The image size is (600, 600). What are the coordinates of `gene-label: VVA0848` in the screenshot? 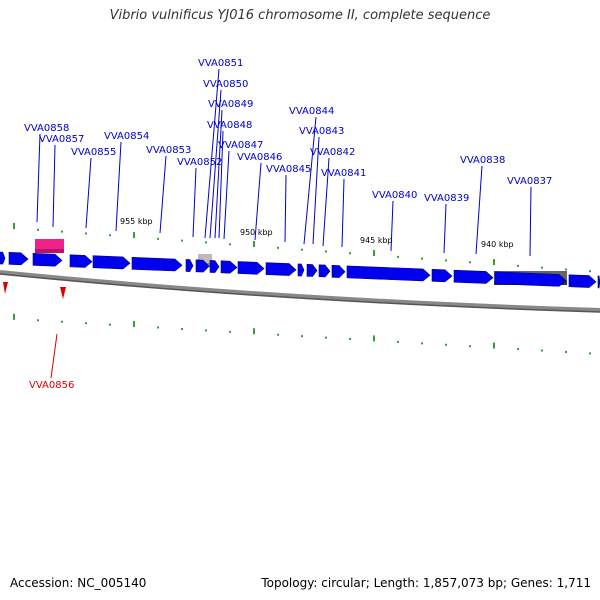 It's located at (229, 125).